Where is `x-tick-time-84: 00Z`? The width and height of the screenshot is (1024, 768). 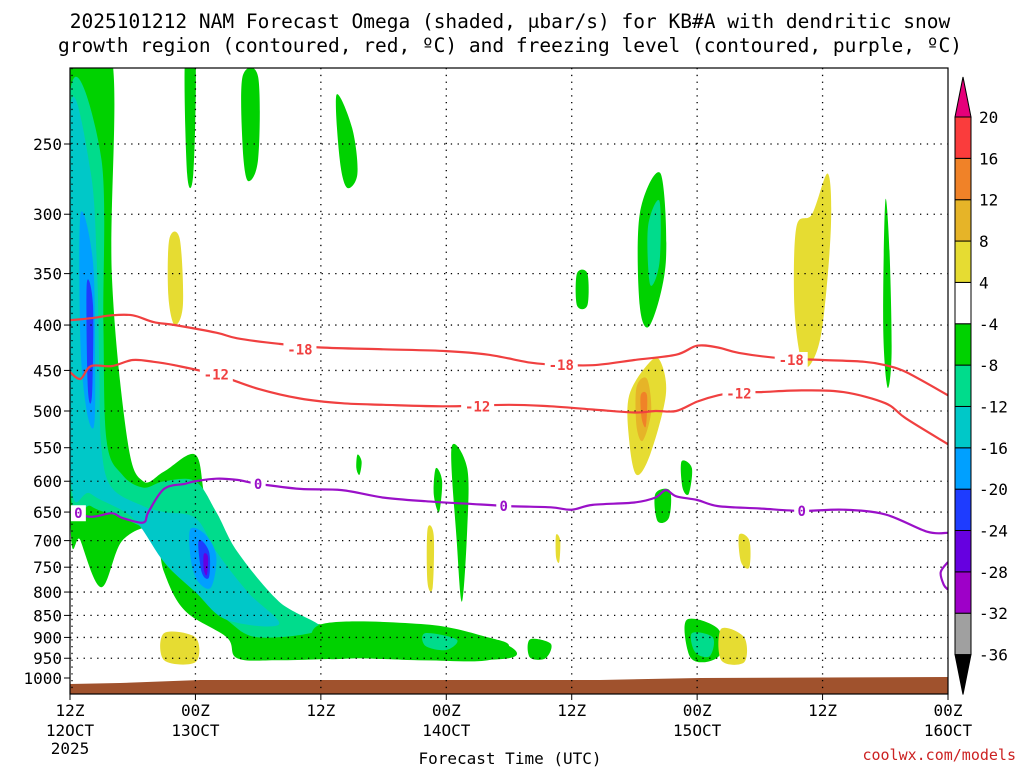 x-tick-time-84: 00Z is located at coordinates (948, 710).